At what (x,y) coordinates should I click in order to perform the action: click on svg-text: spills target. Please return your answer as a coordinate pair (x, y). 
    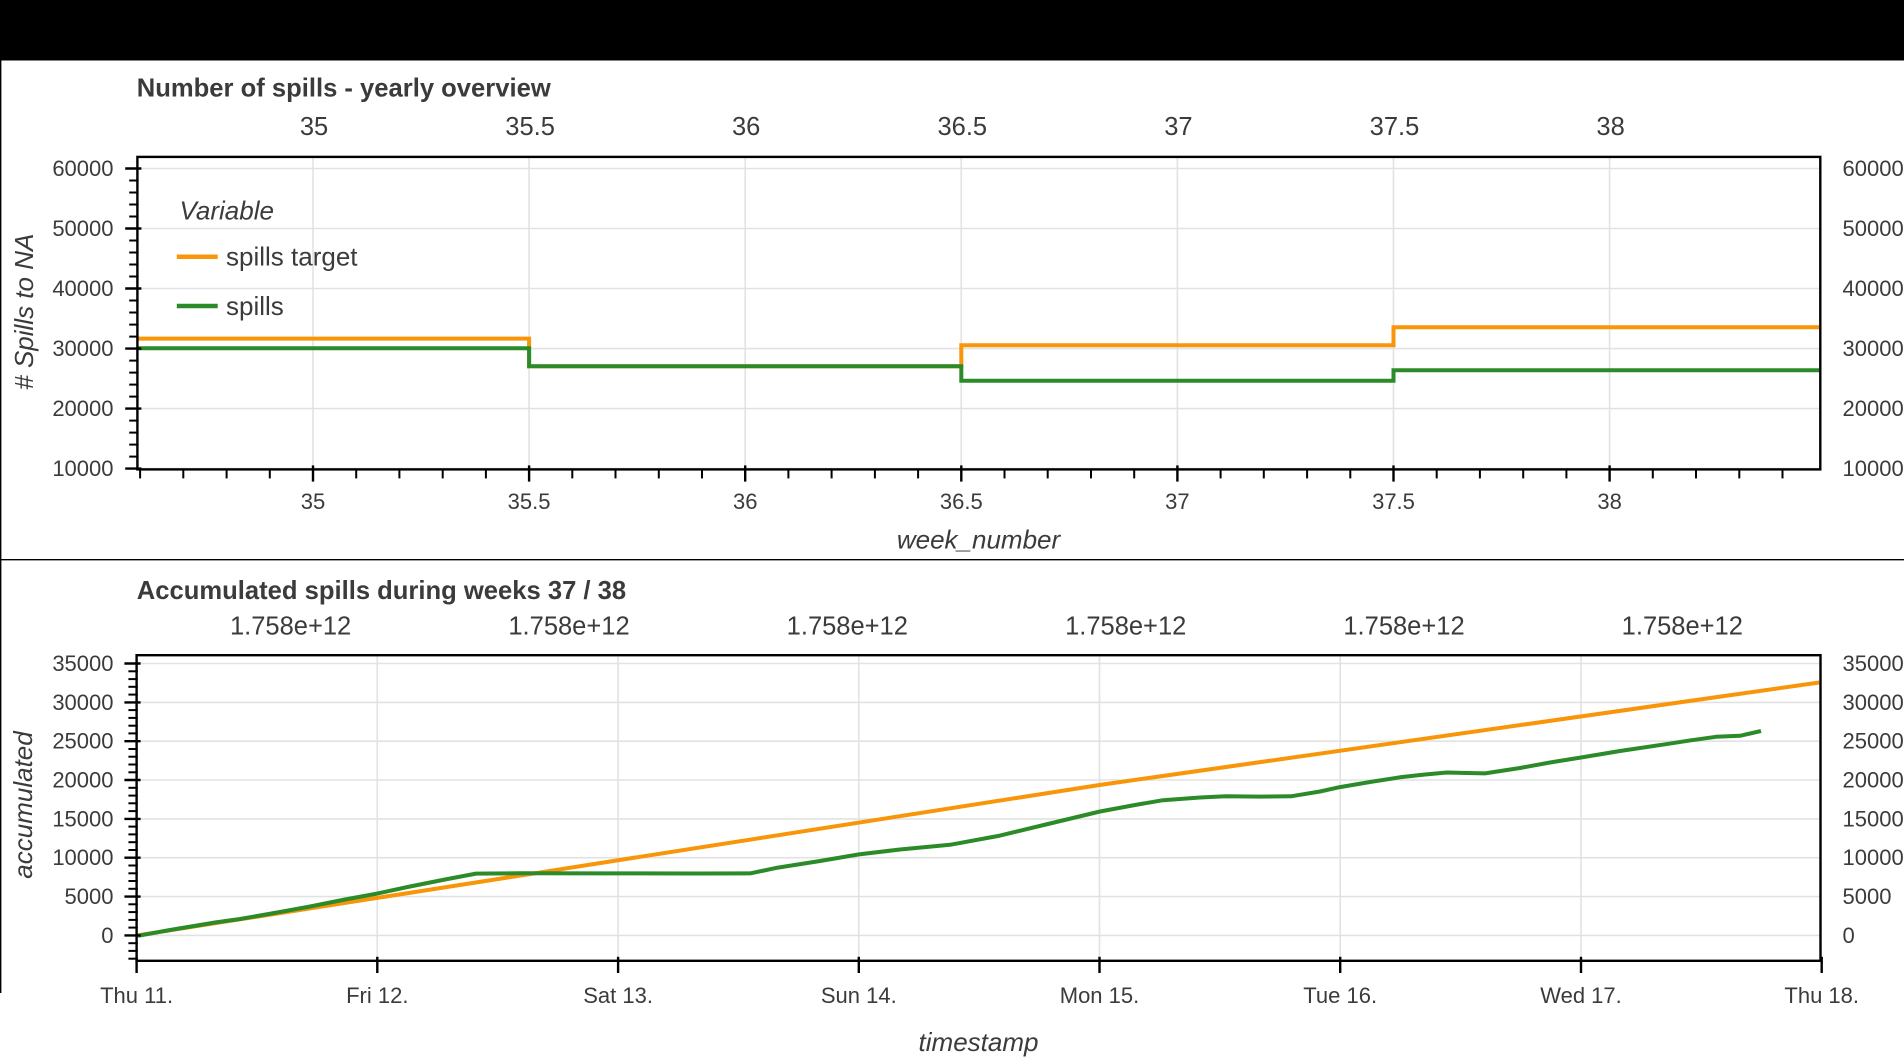
    Looking at the image, I should click on (292, 257).